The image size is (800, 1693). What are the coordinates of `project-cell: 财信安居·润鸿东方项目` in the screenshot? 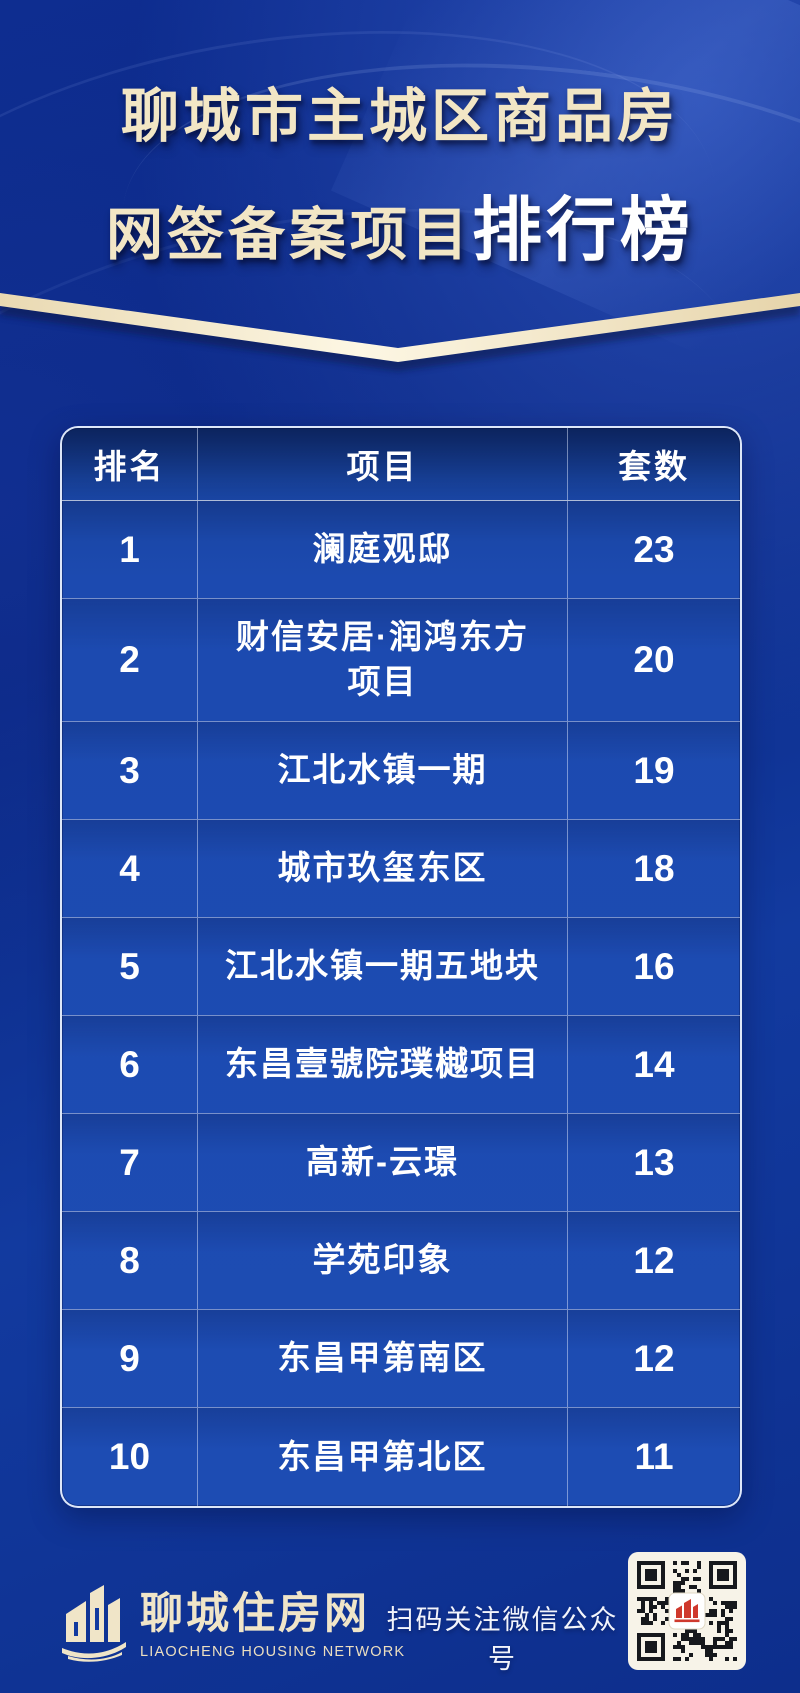 It's located at (383, 660).